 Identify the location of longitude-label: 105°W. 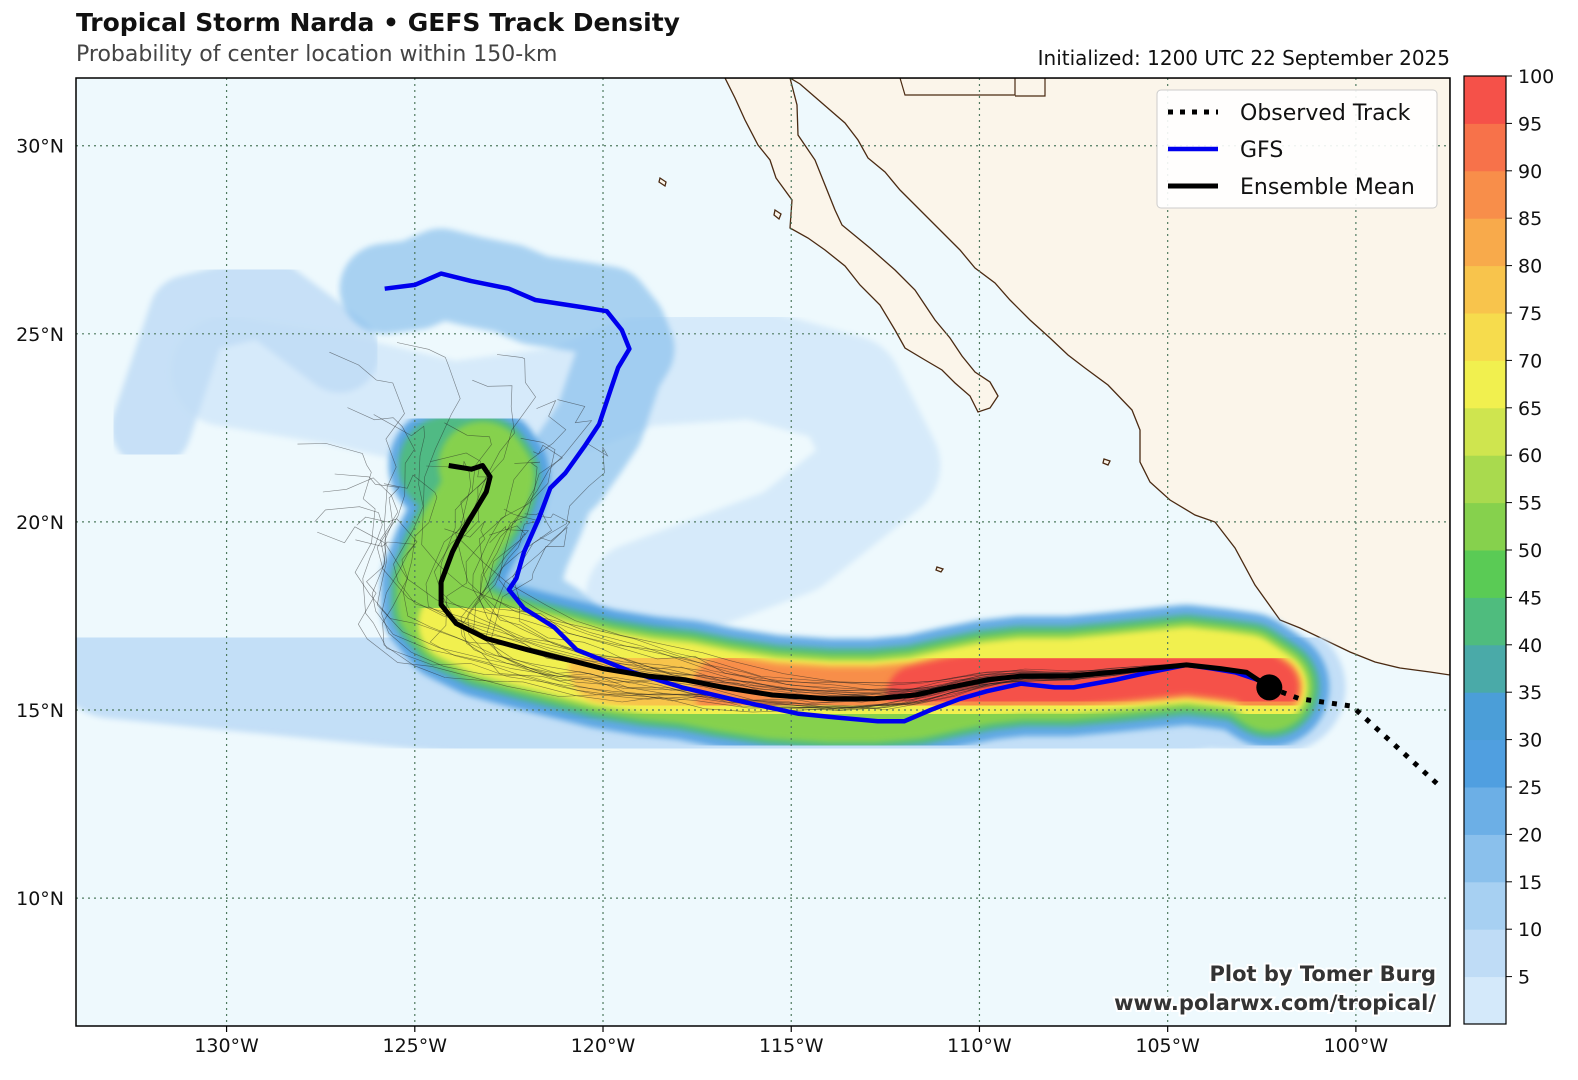
(1167, 1046).